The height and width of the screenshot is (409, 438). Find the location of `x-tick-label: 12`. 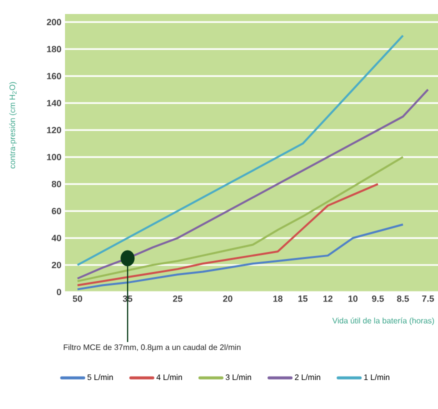

x-tick-label: 12 is located at coordinates (327, 299).